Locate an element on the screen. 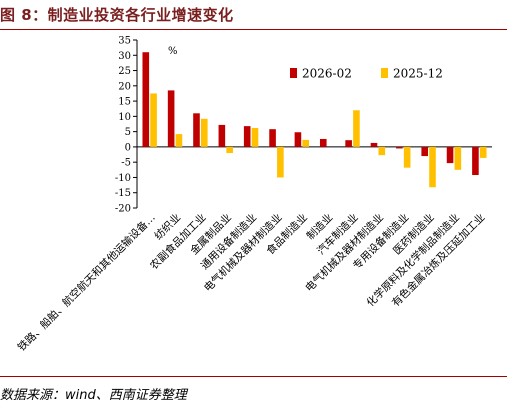 The height and width of the screenshot is (409, 507). legend-label: 2025-12 is located at coordinates (418, 74).